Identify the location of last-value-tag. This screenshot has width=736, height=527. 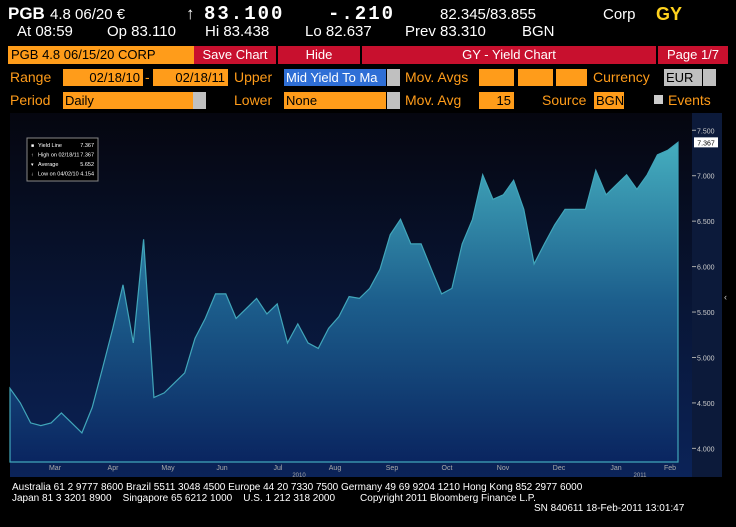
(706, 142).